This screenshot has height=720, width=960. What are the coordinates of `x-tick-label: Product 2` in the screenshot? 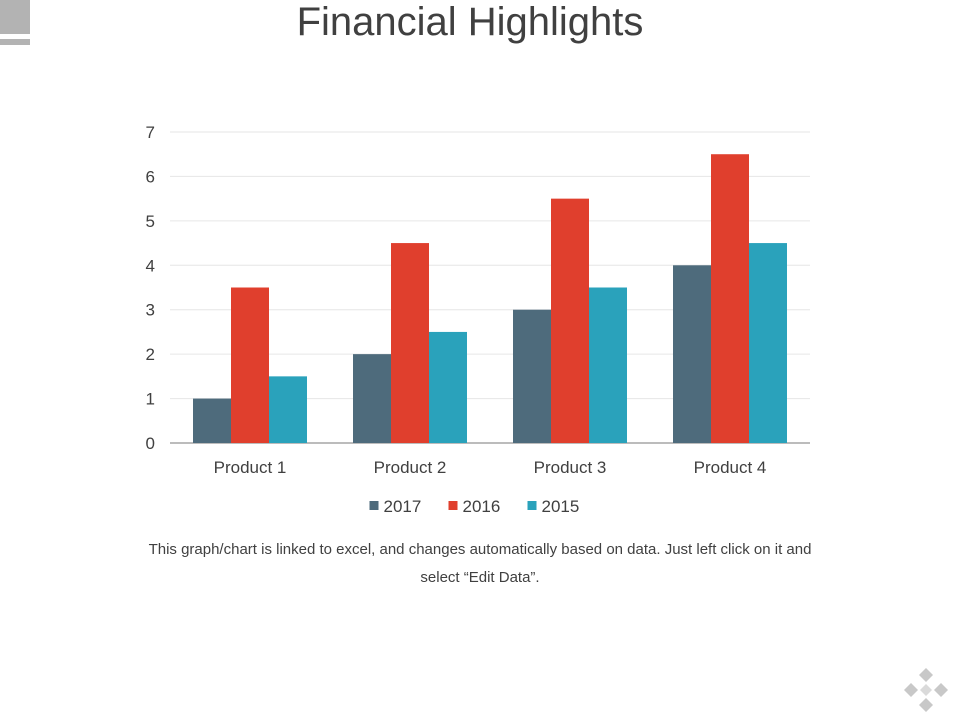 It's located at (410, 467).